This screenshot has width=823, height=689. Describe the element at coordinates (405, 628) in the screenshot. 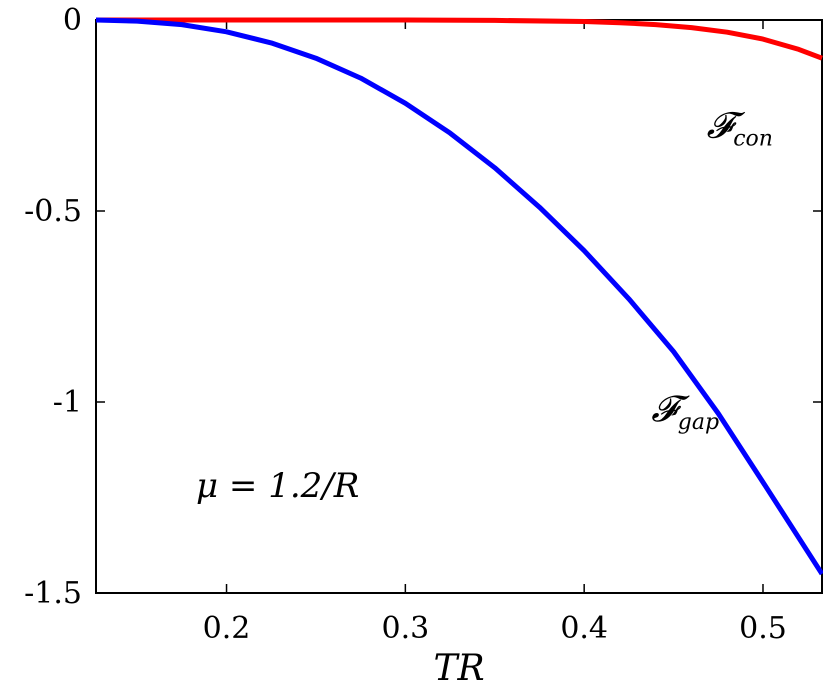

I see `x-tick-label: 0.3` at that location.